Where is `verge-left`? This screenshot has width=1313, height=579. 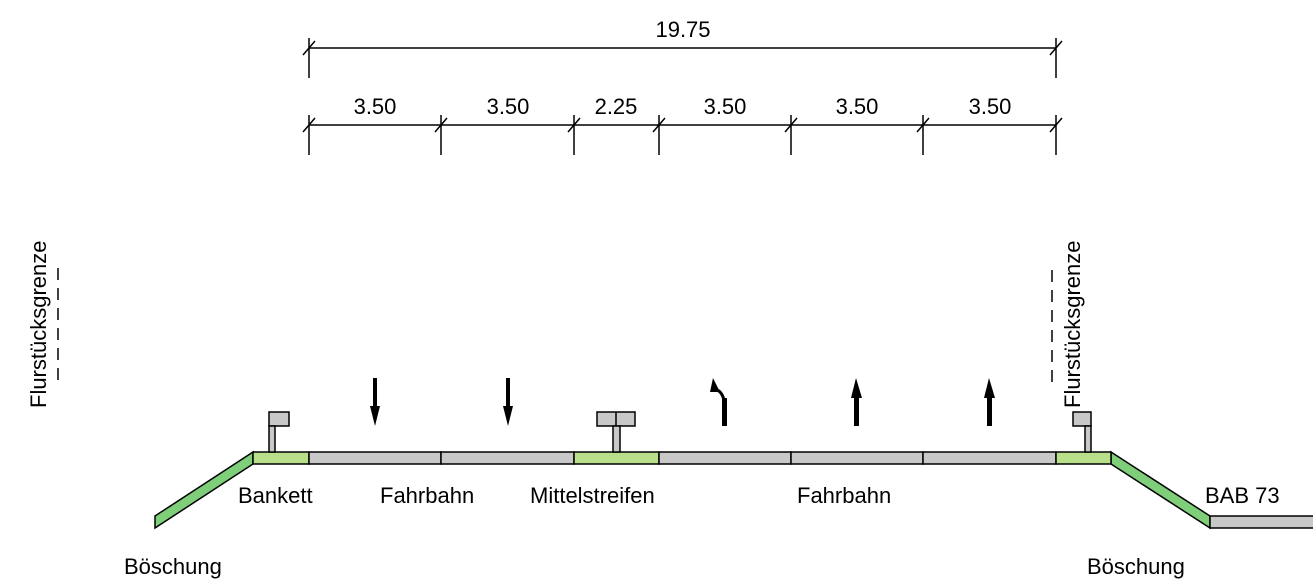
verge-left is located at coordinates (281, 458).